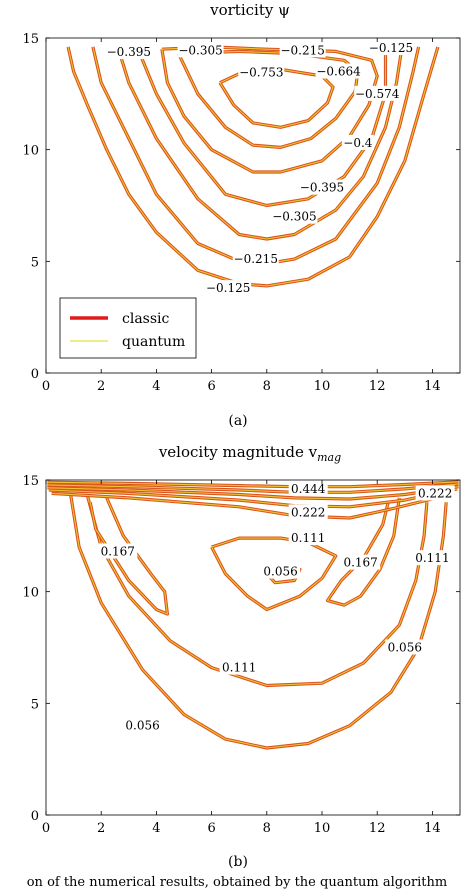 This screenshot has height=891, width=474. I want to click on legend-label: classic, so click(146, 319).